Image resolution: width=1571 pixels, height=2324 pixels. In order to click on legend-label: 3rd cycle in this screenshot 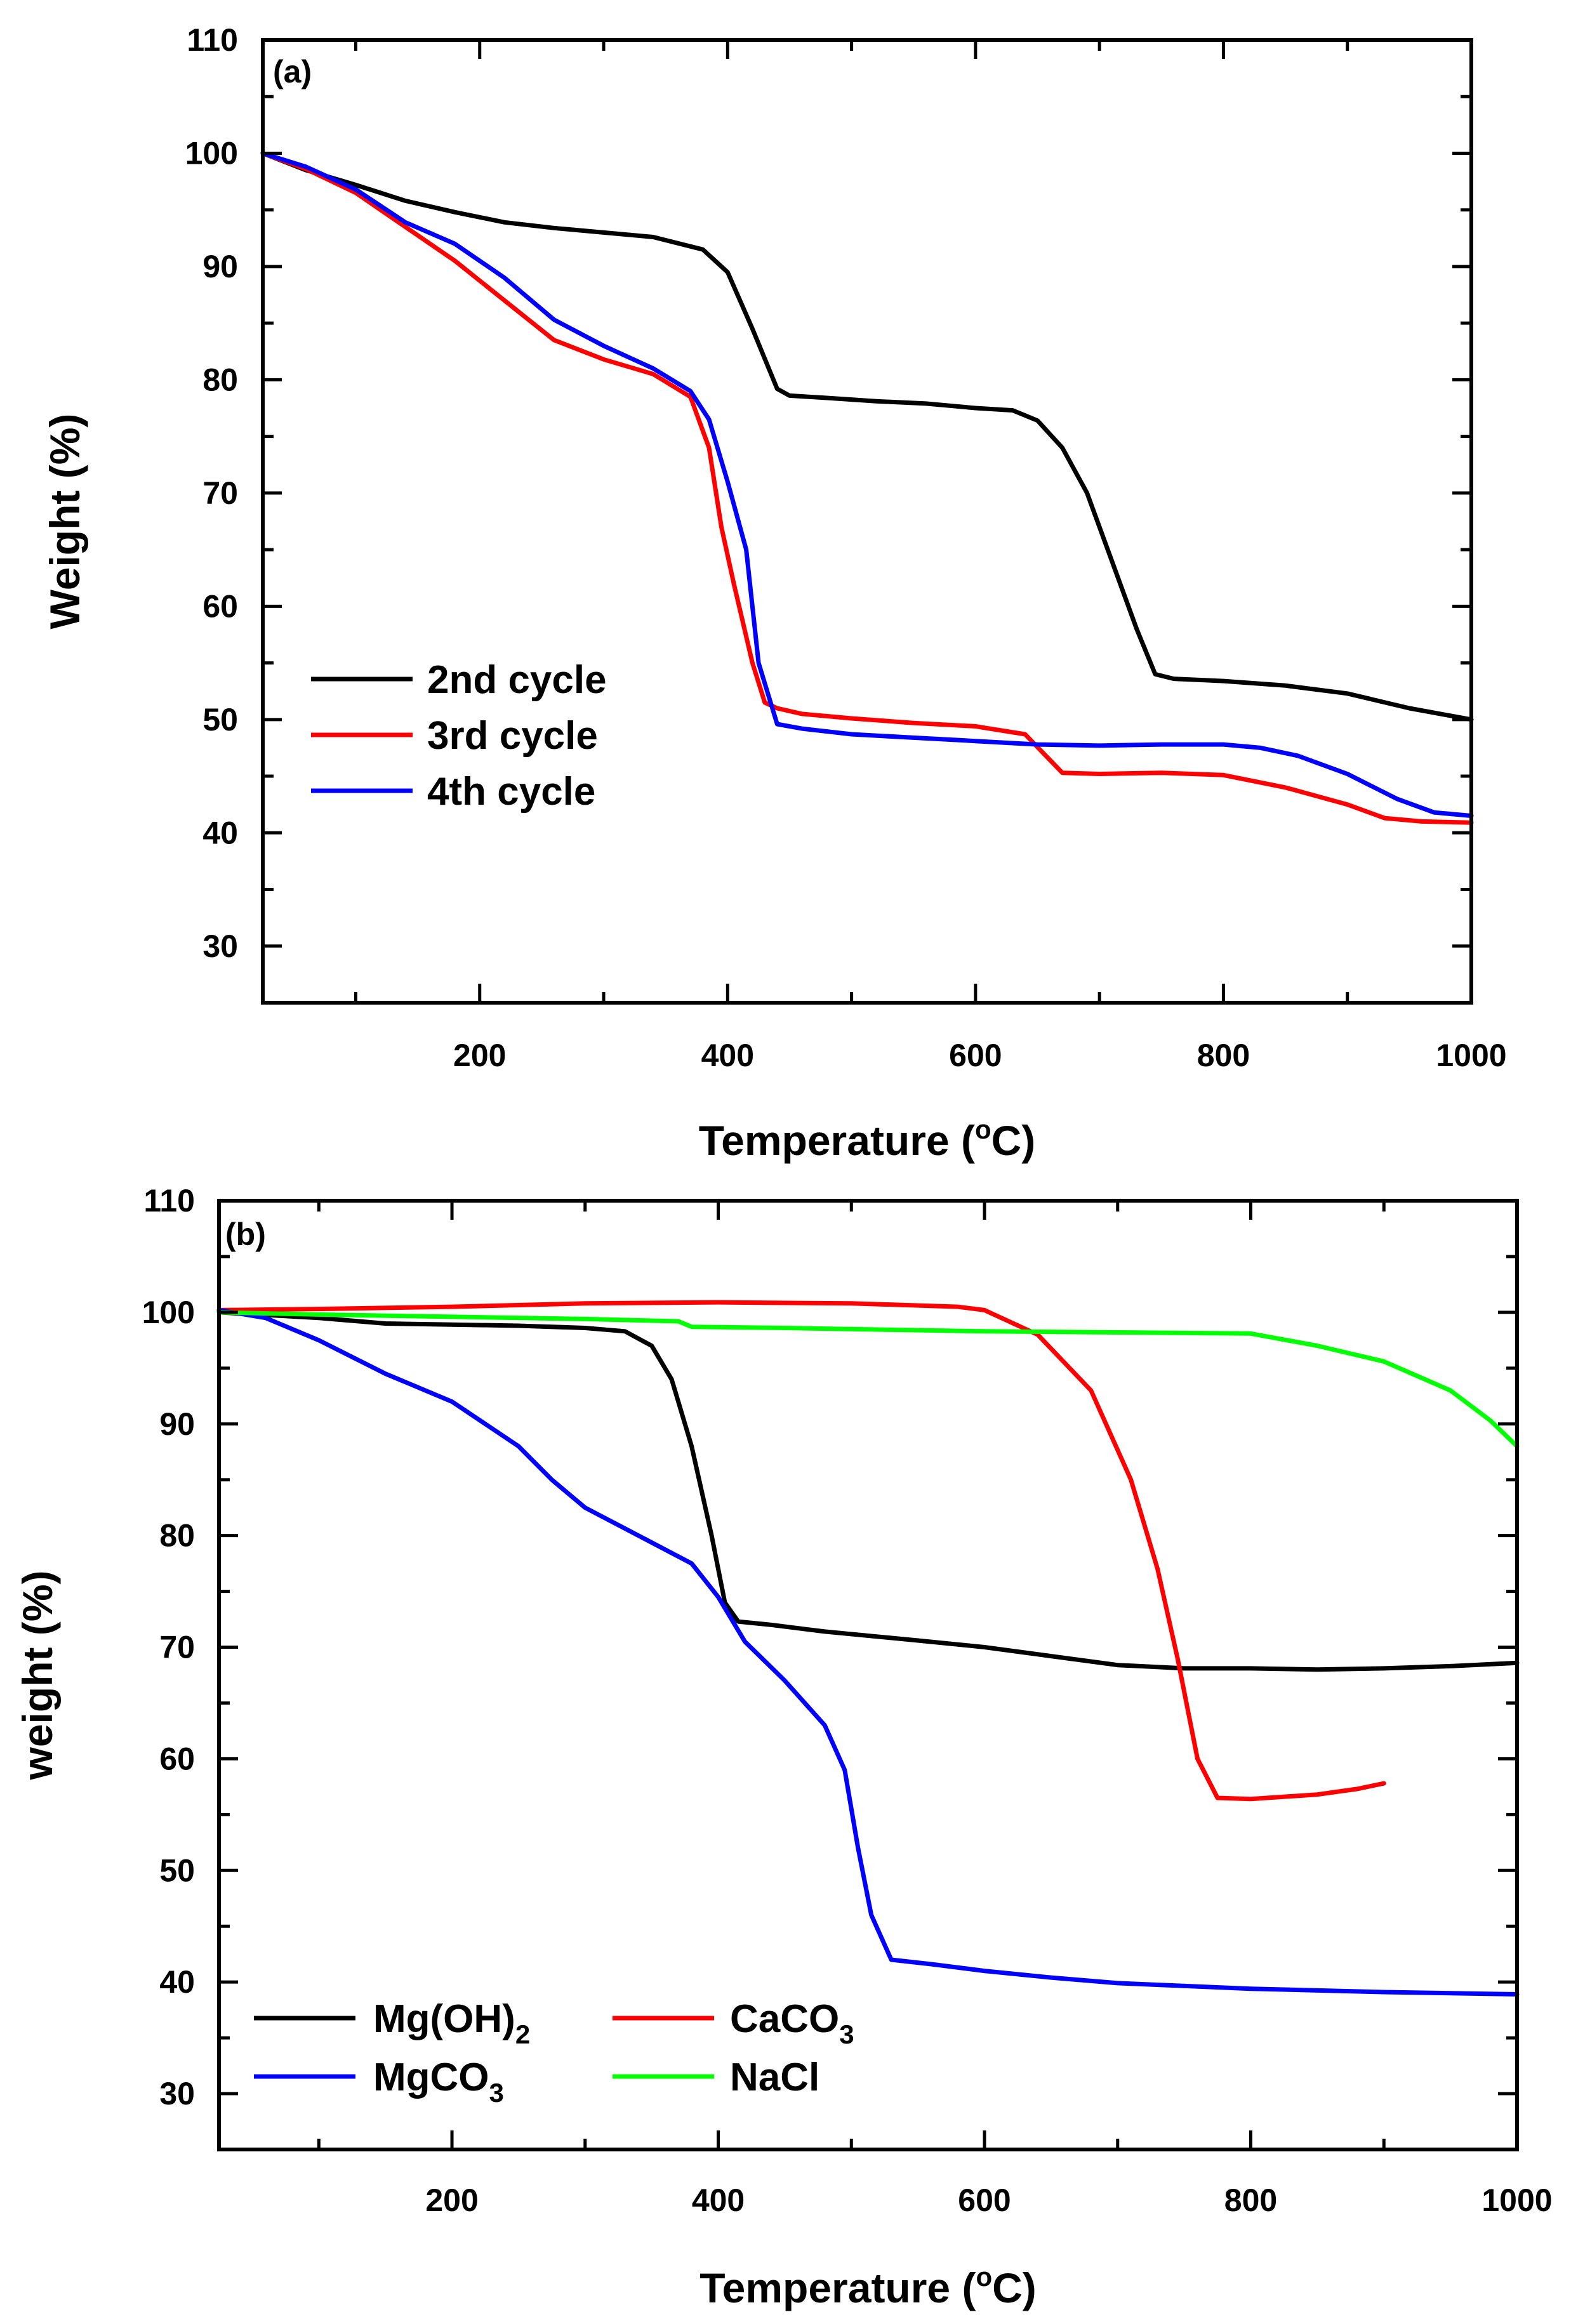, I will do `click(512, 736)`.